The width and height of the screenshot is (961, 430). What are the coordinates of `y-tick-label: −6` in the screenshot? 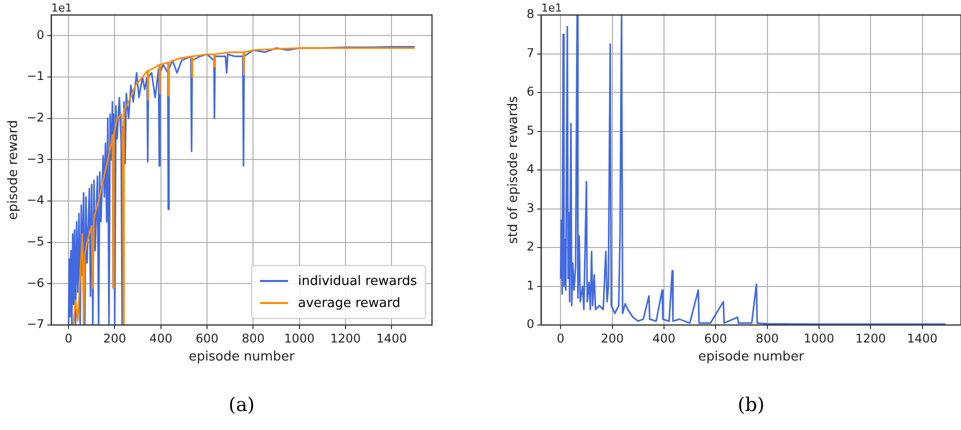 It's located at (35, 283).